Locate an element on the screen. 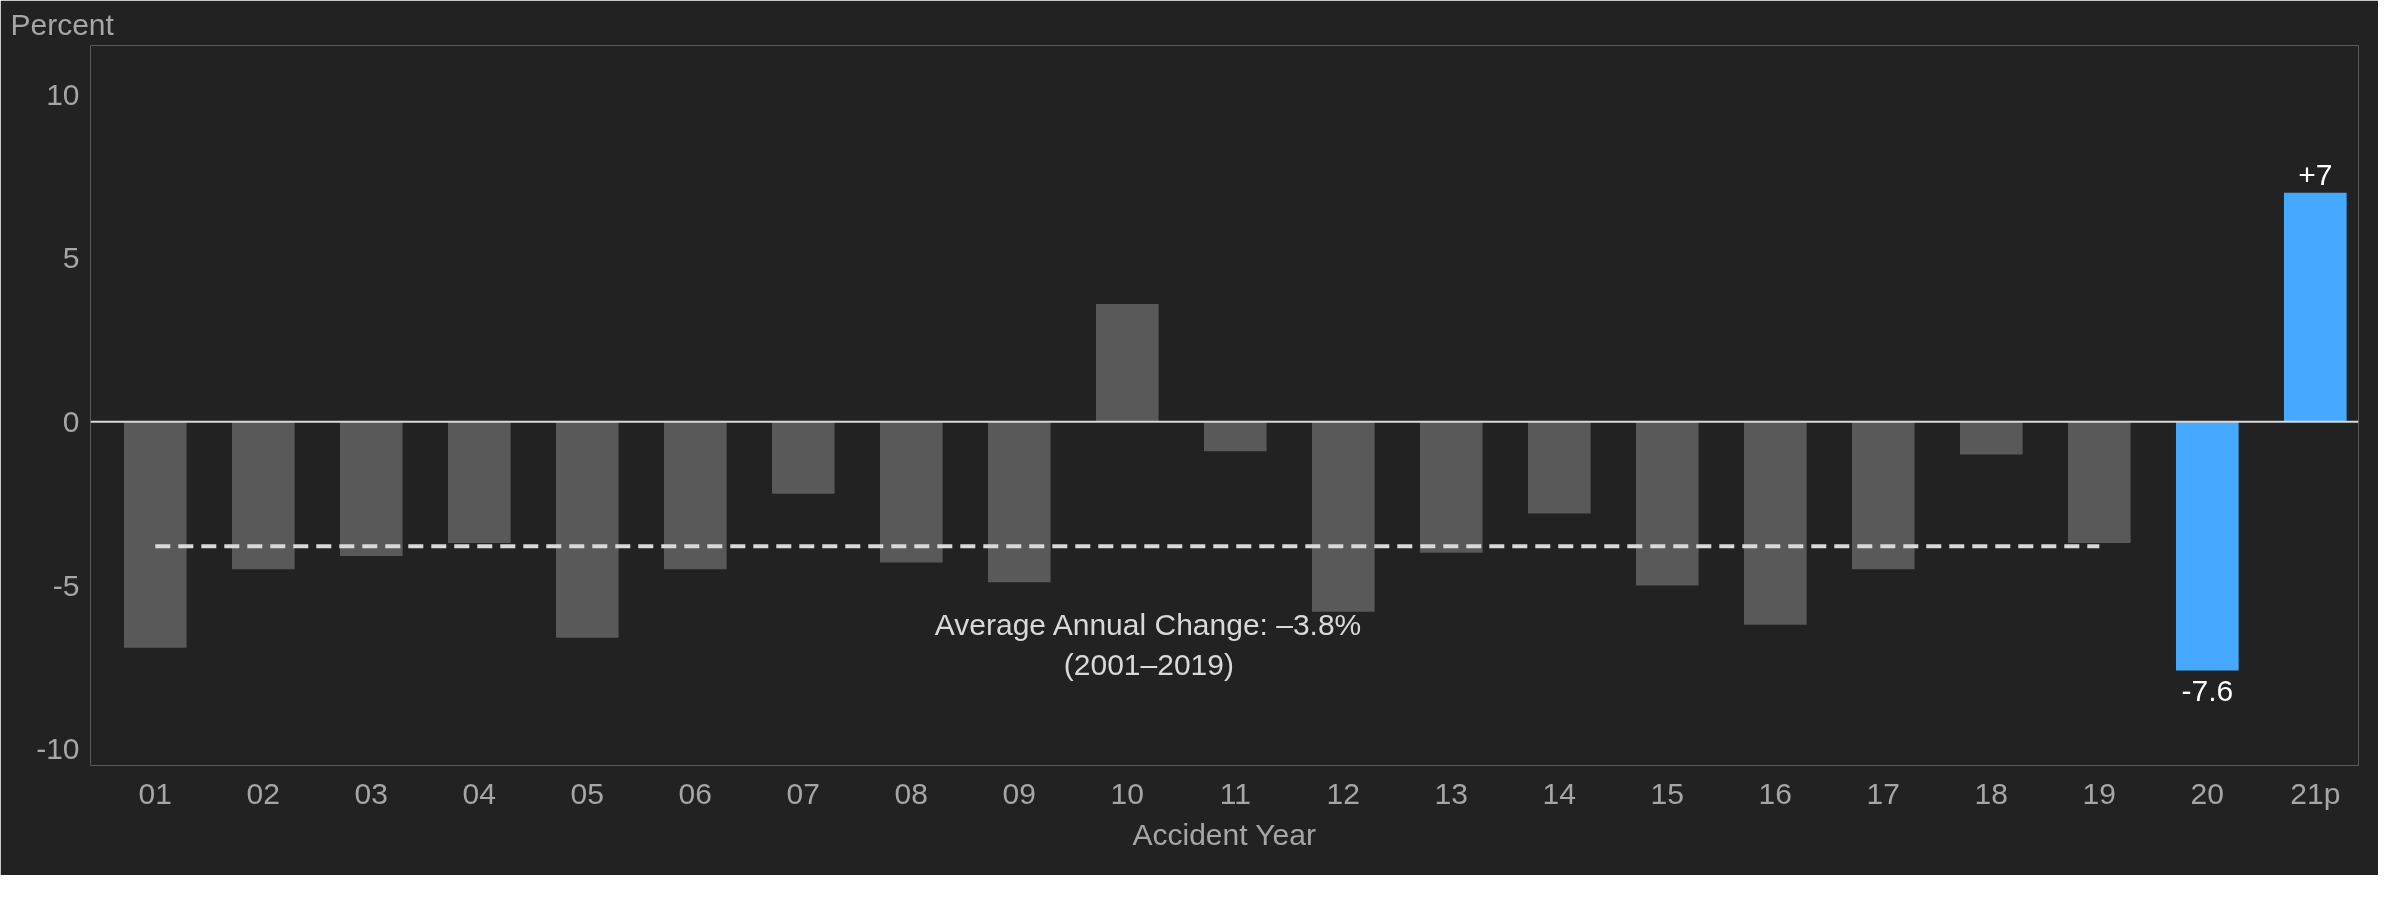  x-tick-label: 11 is located at coordinates (1235, 793).